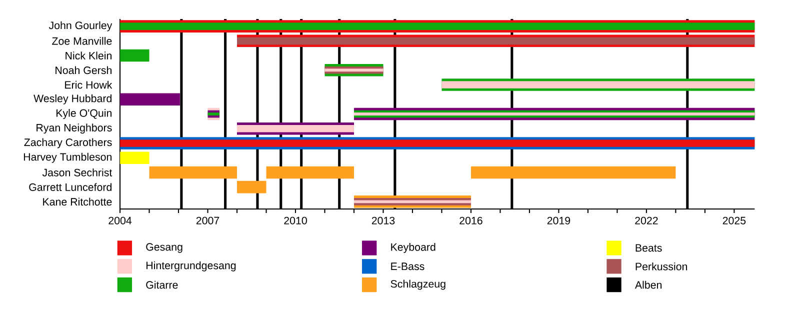 Image resolution: width=805 pixels, height=320 pixels. Describe the element at coordinates (77, 202) in the screenshot. I see `y-tick-label: Kane Ritchotte` at that location.